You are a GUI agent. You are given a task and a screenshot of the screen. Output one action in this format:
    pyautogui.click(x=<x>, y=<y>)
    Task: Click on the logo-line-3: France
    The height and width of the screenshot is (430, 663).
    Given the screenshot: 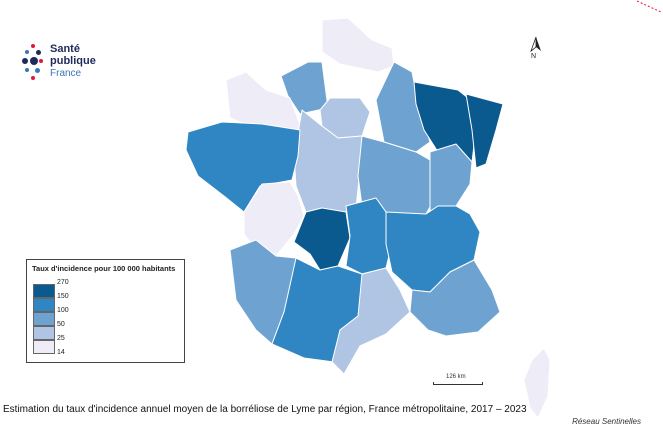 What is the action you would take?
    pyautogui.click(x=66, y=73)
    